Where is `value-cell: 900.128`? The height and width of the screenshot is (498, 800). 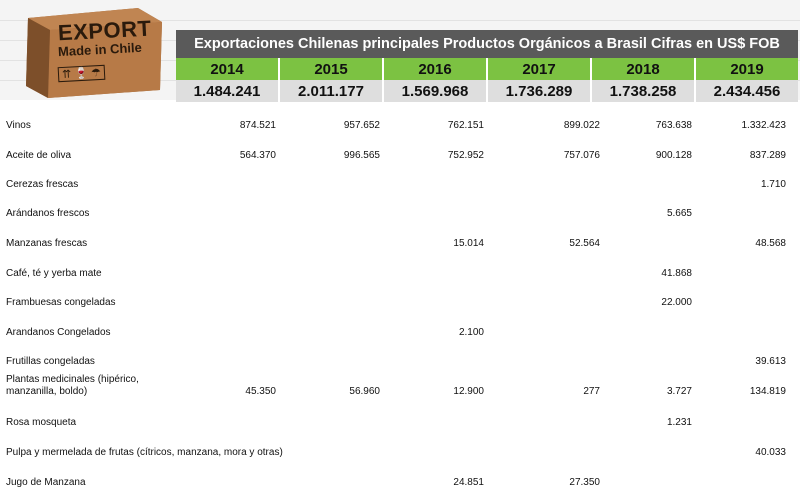
value-cell: 900.128 is located at coordinates (673, 155).